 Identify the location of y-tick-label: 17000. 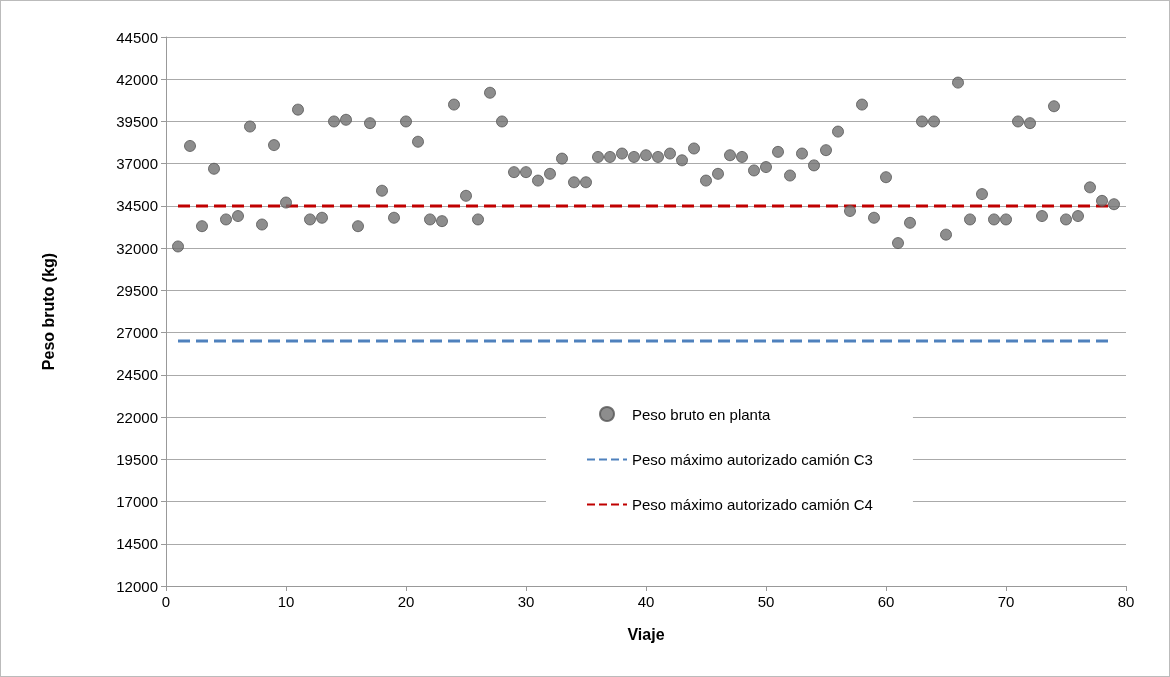
(137, 502).